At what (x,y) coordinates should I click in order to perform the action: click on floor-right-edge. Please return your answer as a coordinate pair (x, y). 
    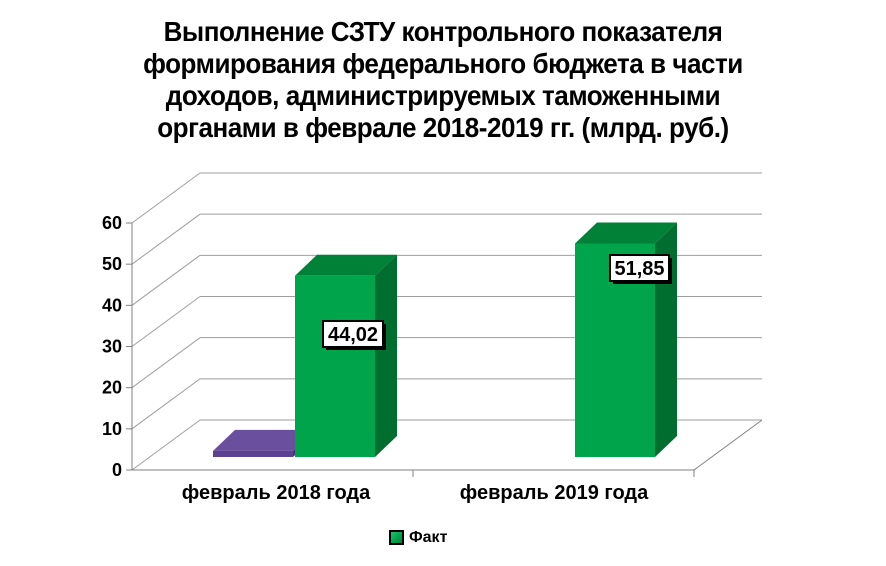
    Looking at the image, I should click on (728, 445).